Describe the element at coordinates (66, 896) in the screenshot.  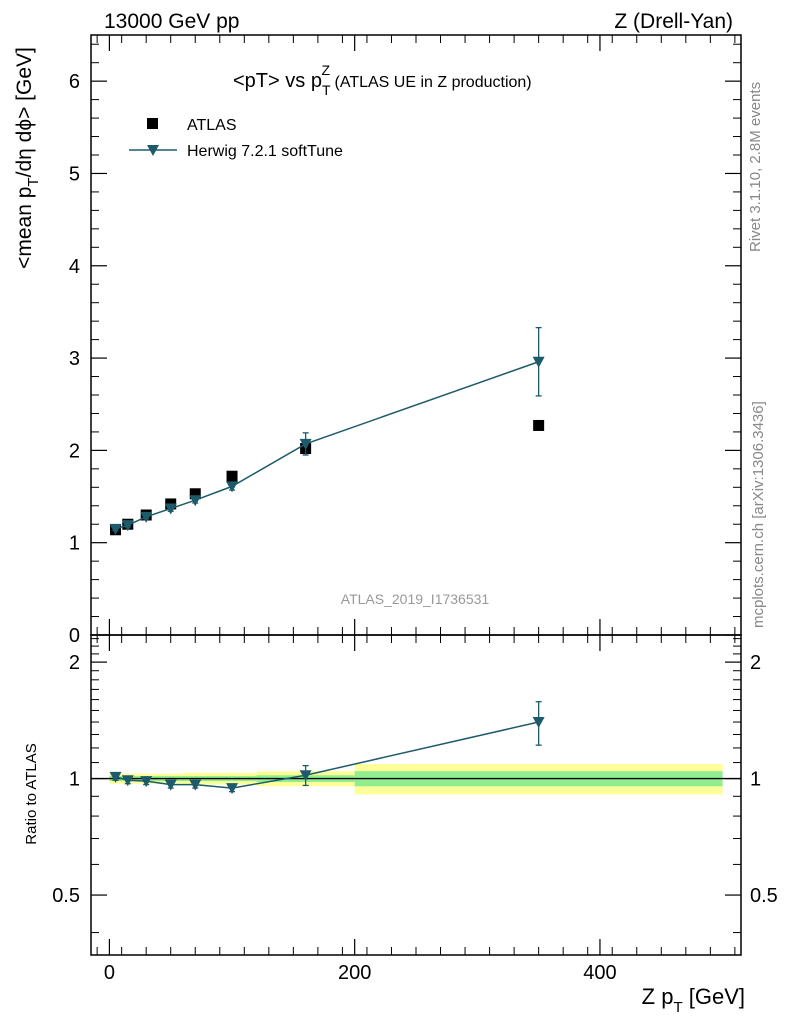
I see `ratio-y-tick-label-left: 0.5` at that location.